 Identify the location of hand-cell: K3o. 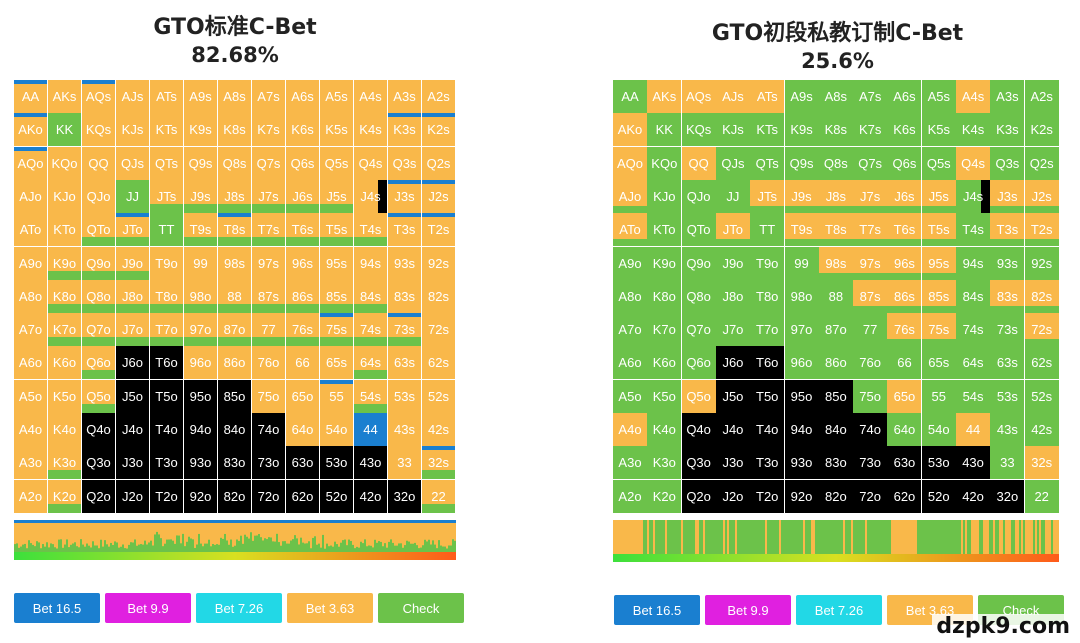
(665, 463).